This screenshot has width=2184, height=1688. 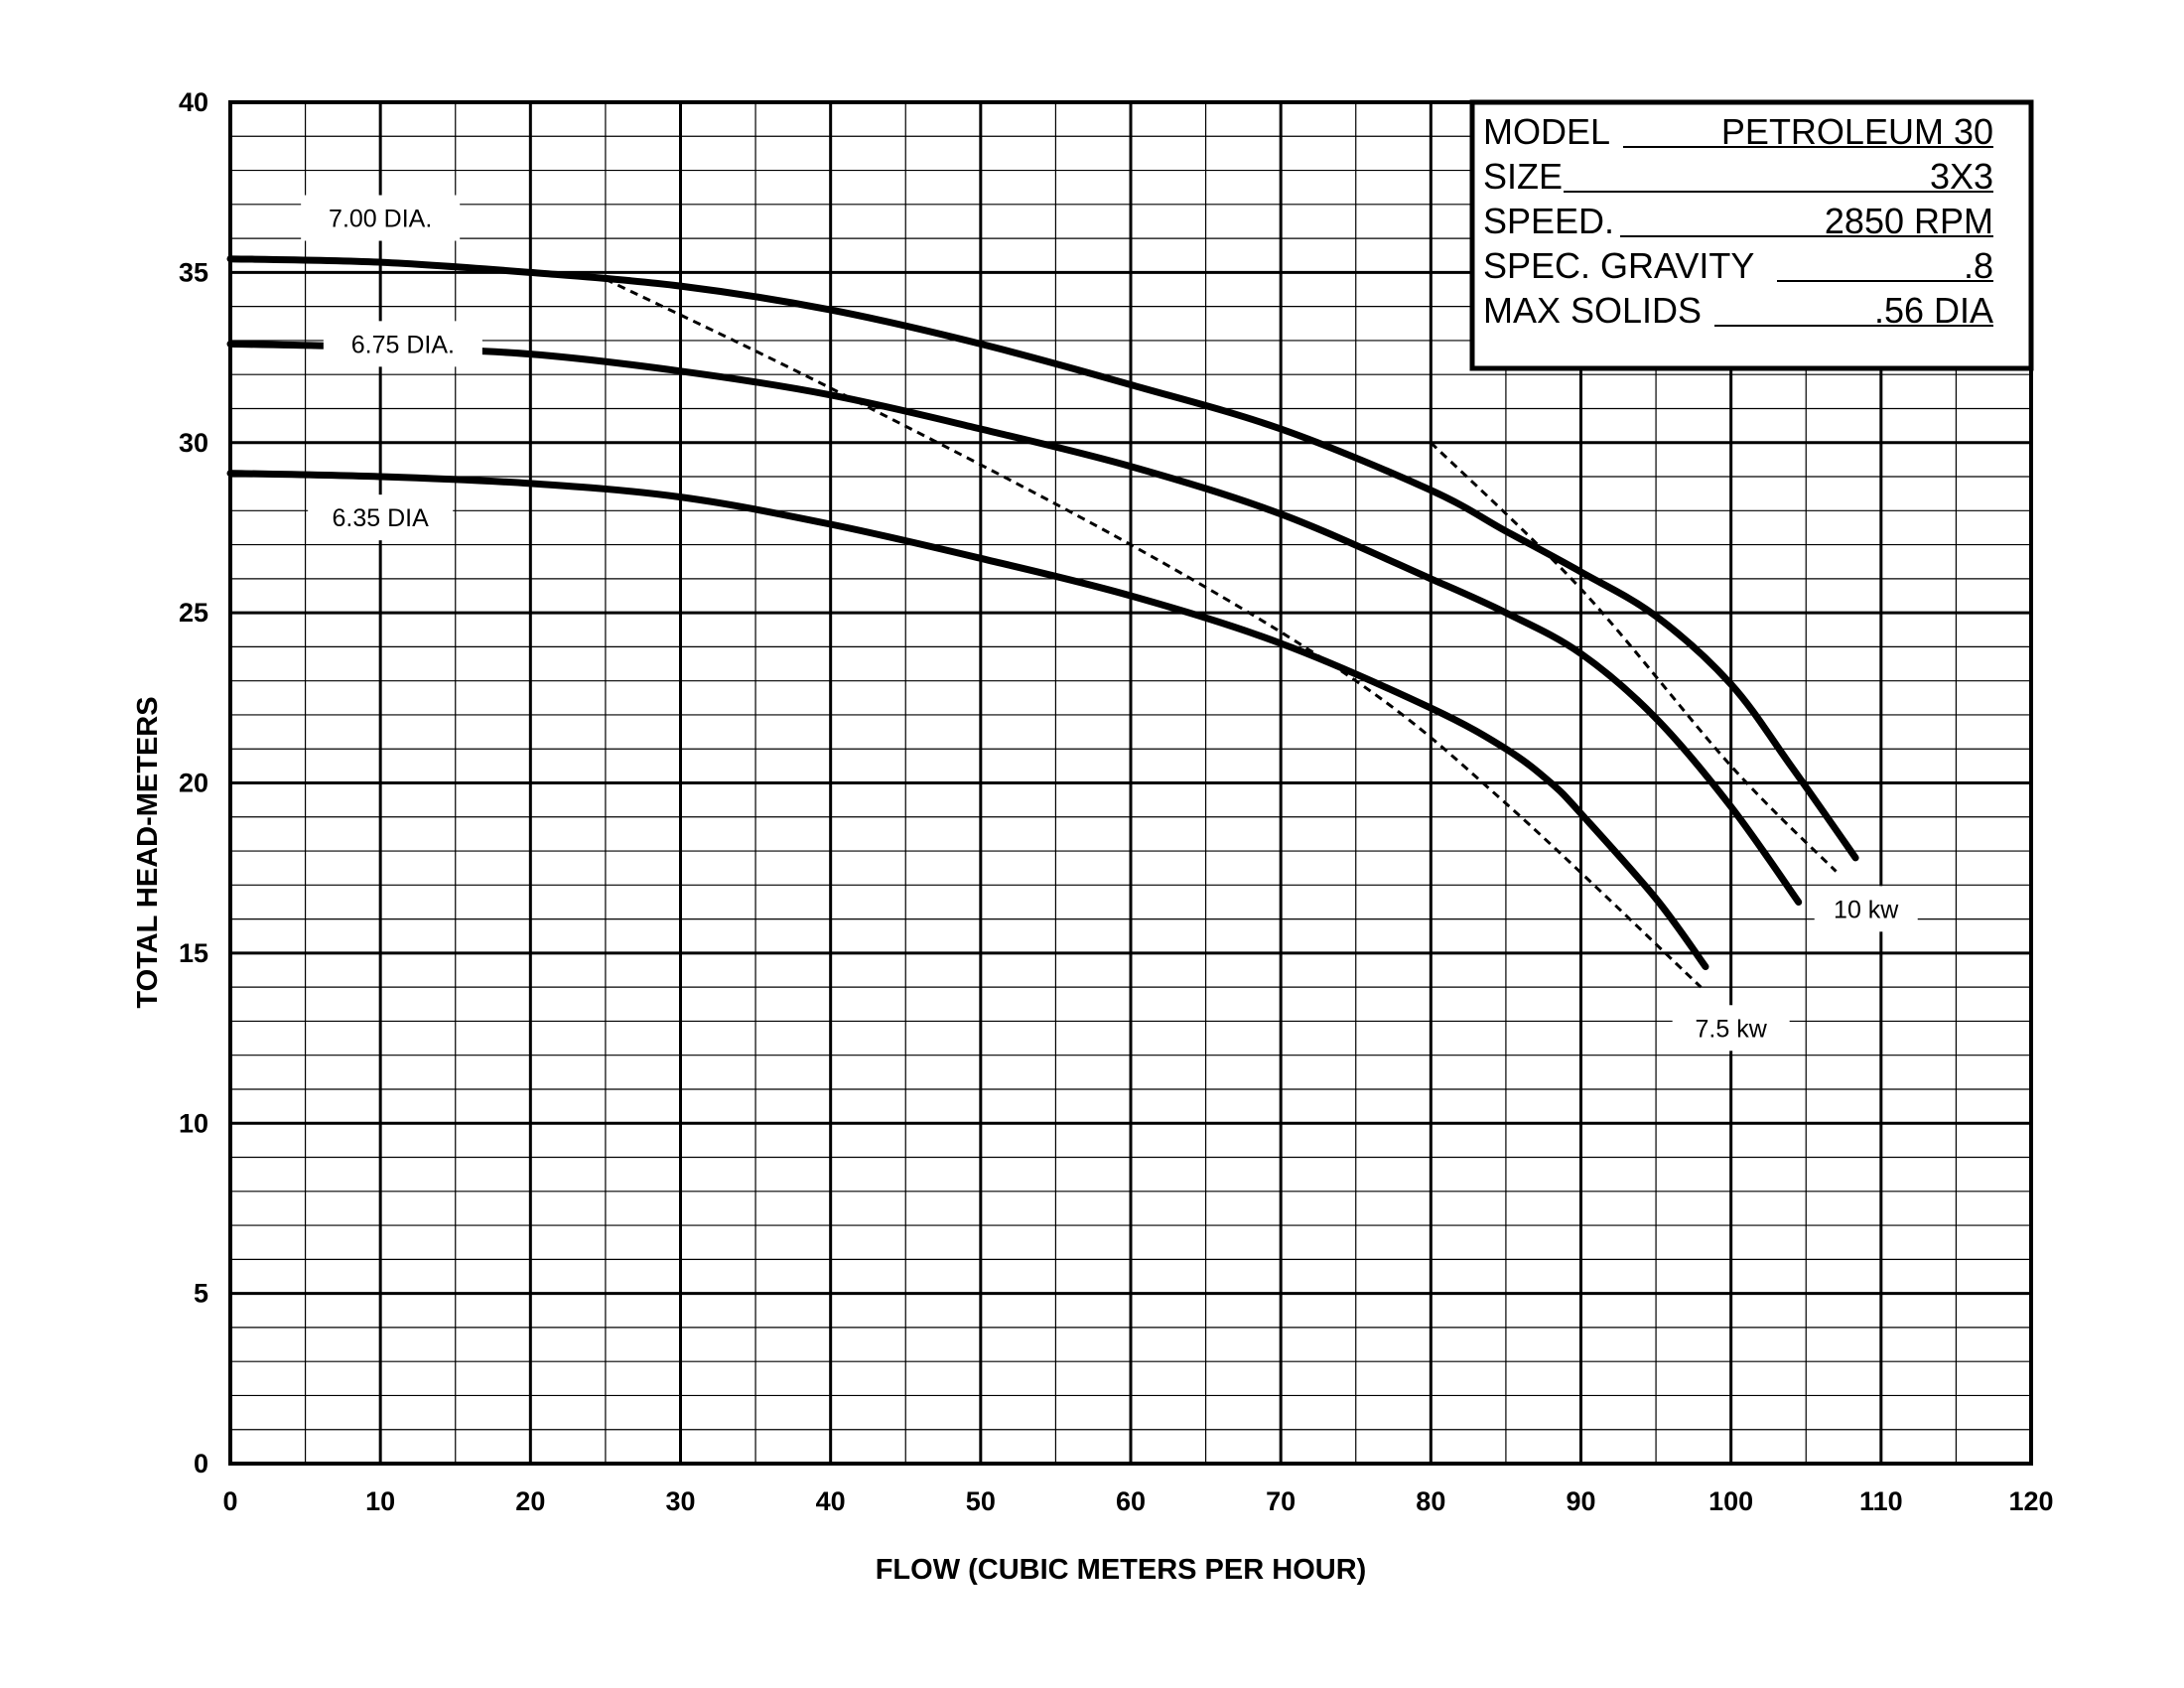 What do you see at coordinates (1933, 310) in the screenshot?
I see `info-value: .56 DIA` at bounding box center [1933, 310].